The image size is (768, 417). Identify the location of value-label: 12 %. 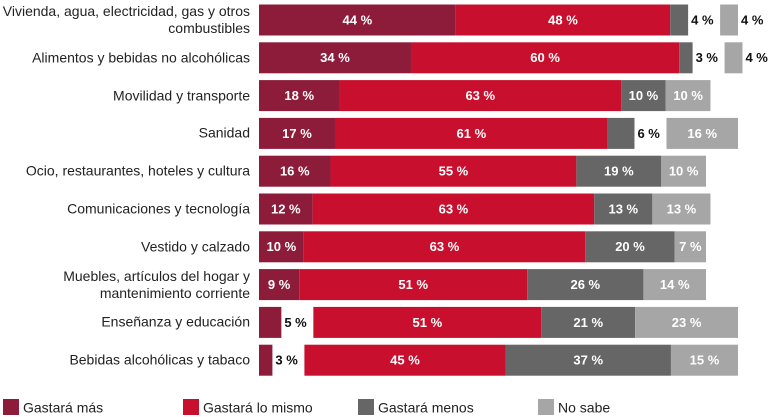
(286, 208).